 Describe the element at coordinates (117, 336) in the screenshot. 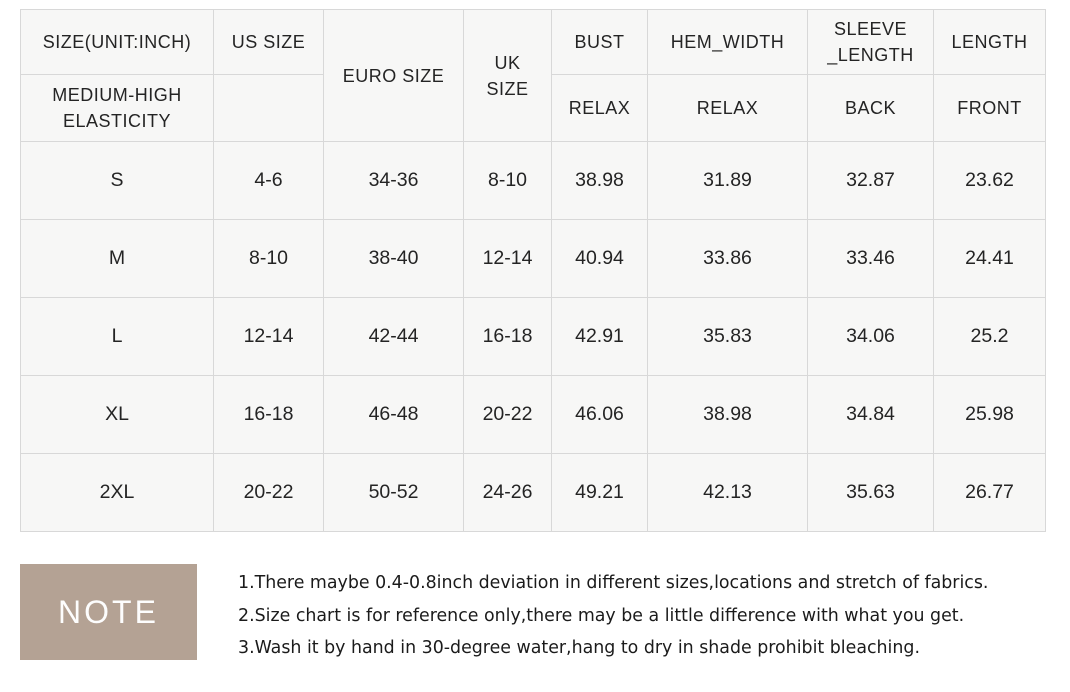

I see `cell-size: L` at that location.